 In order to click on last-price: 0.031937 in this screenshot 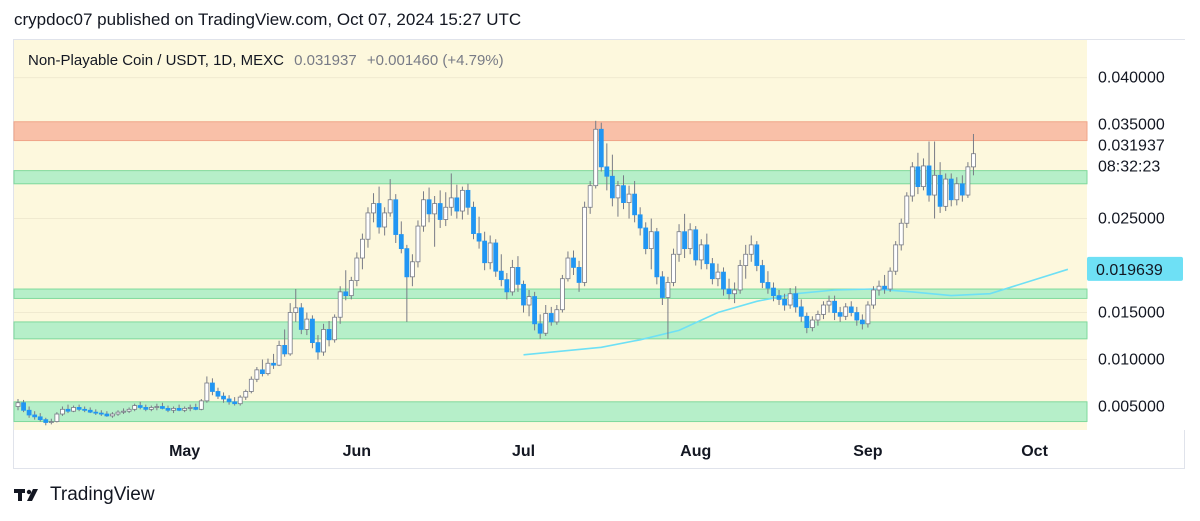, I will do `click(325, 60)`.